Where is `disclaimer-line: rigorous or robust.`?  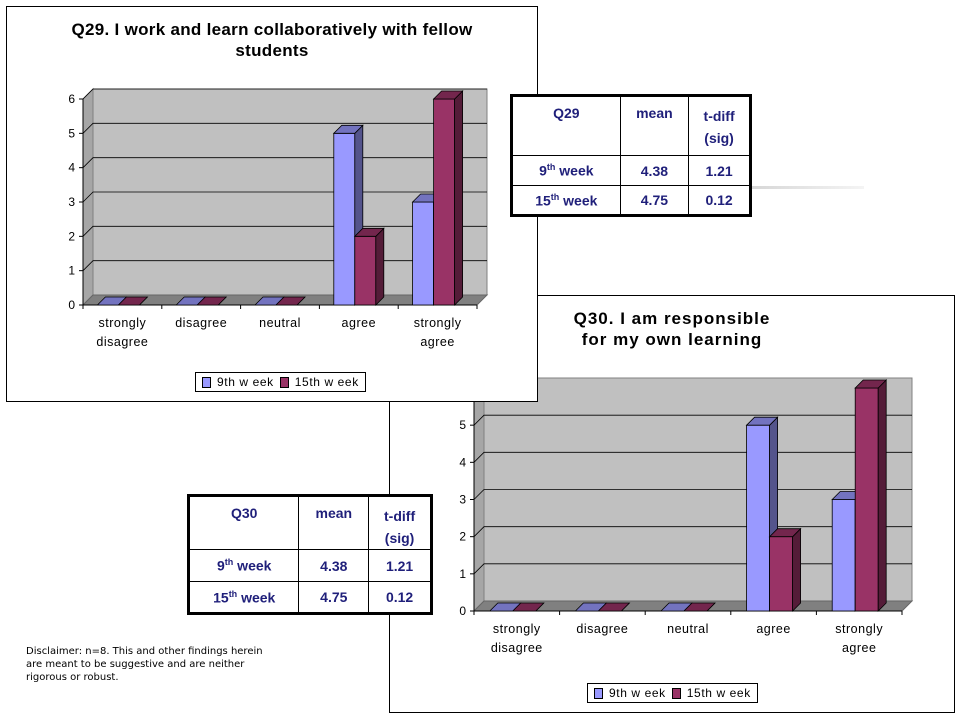
disclaimer-line: rigorous or robust. is located at coordinates (72, 677).